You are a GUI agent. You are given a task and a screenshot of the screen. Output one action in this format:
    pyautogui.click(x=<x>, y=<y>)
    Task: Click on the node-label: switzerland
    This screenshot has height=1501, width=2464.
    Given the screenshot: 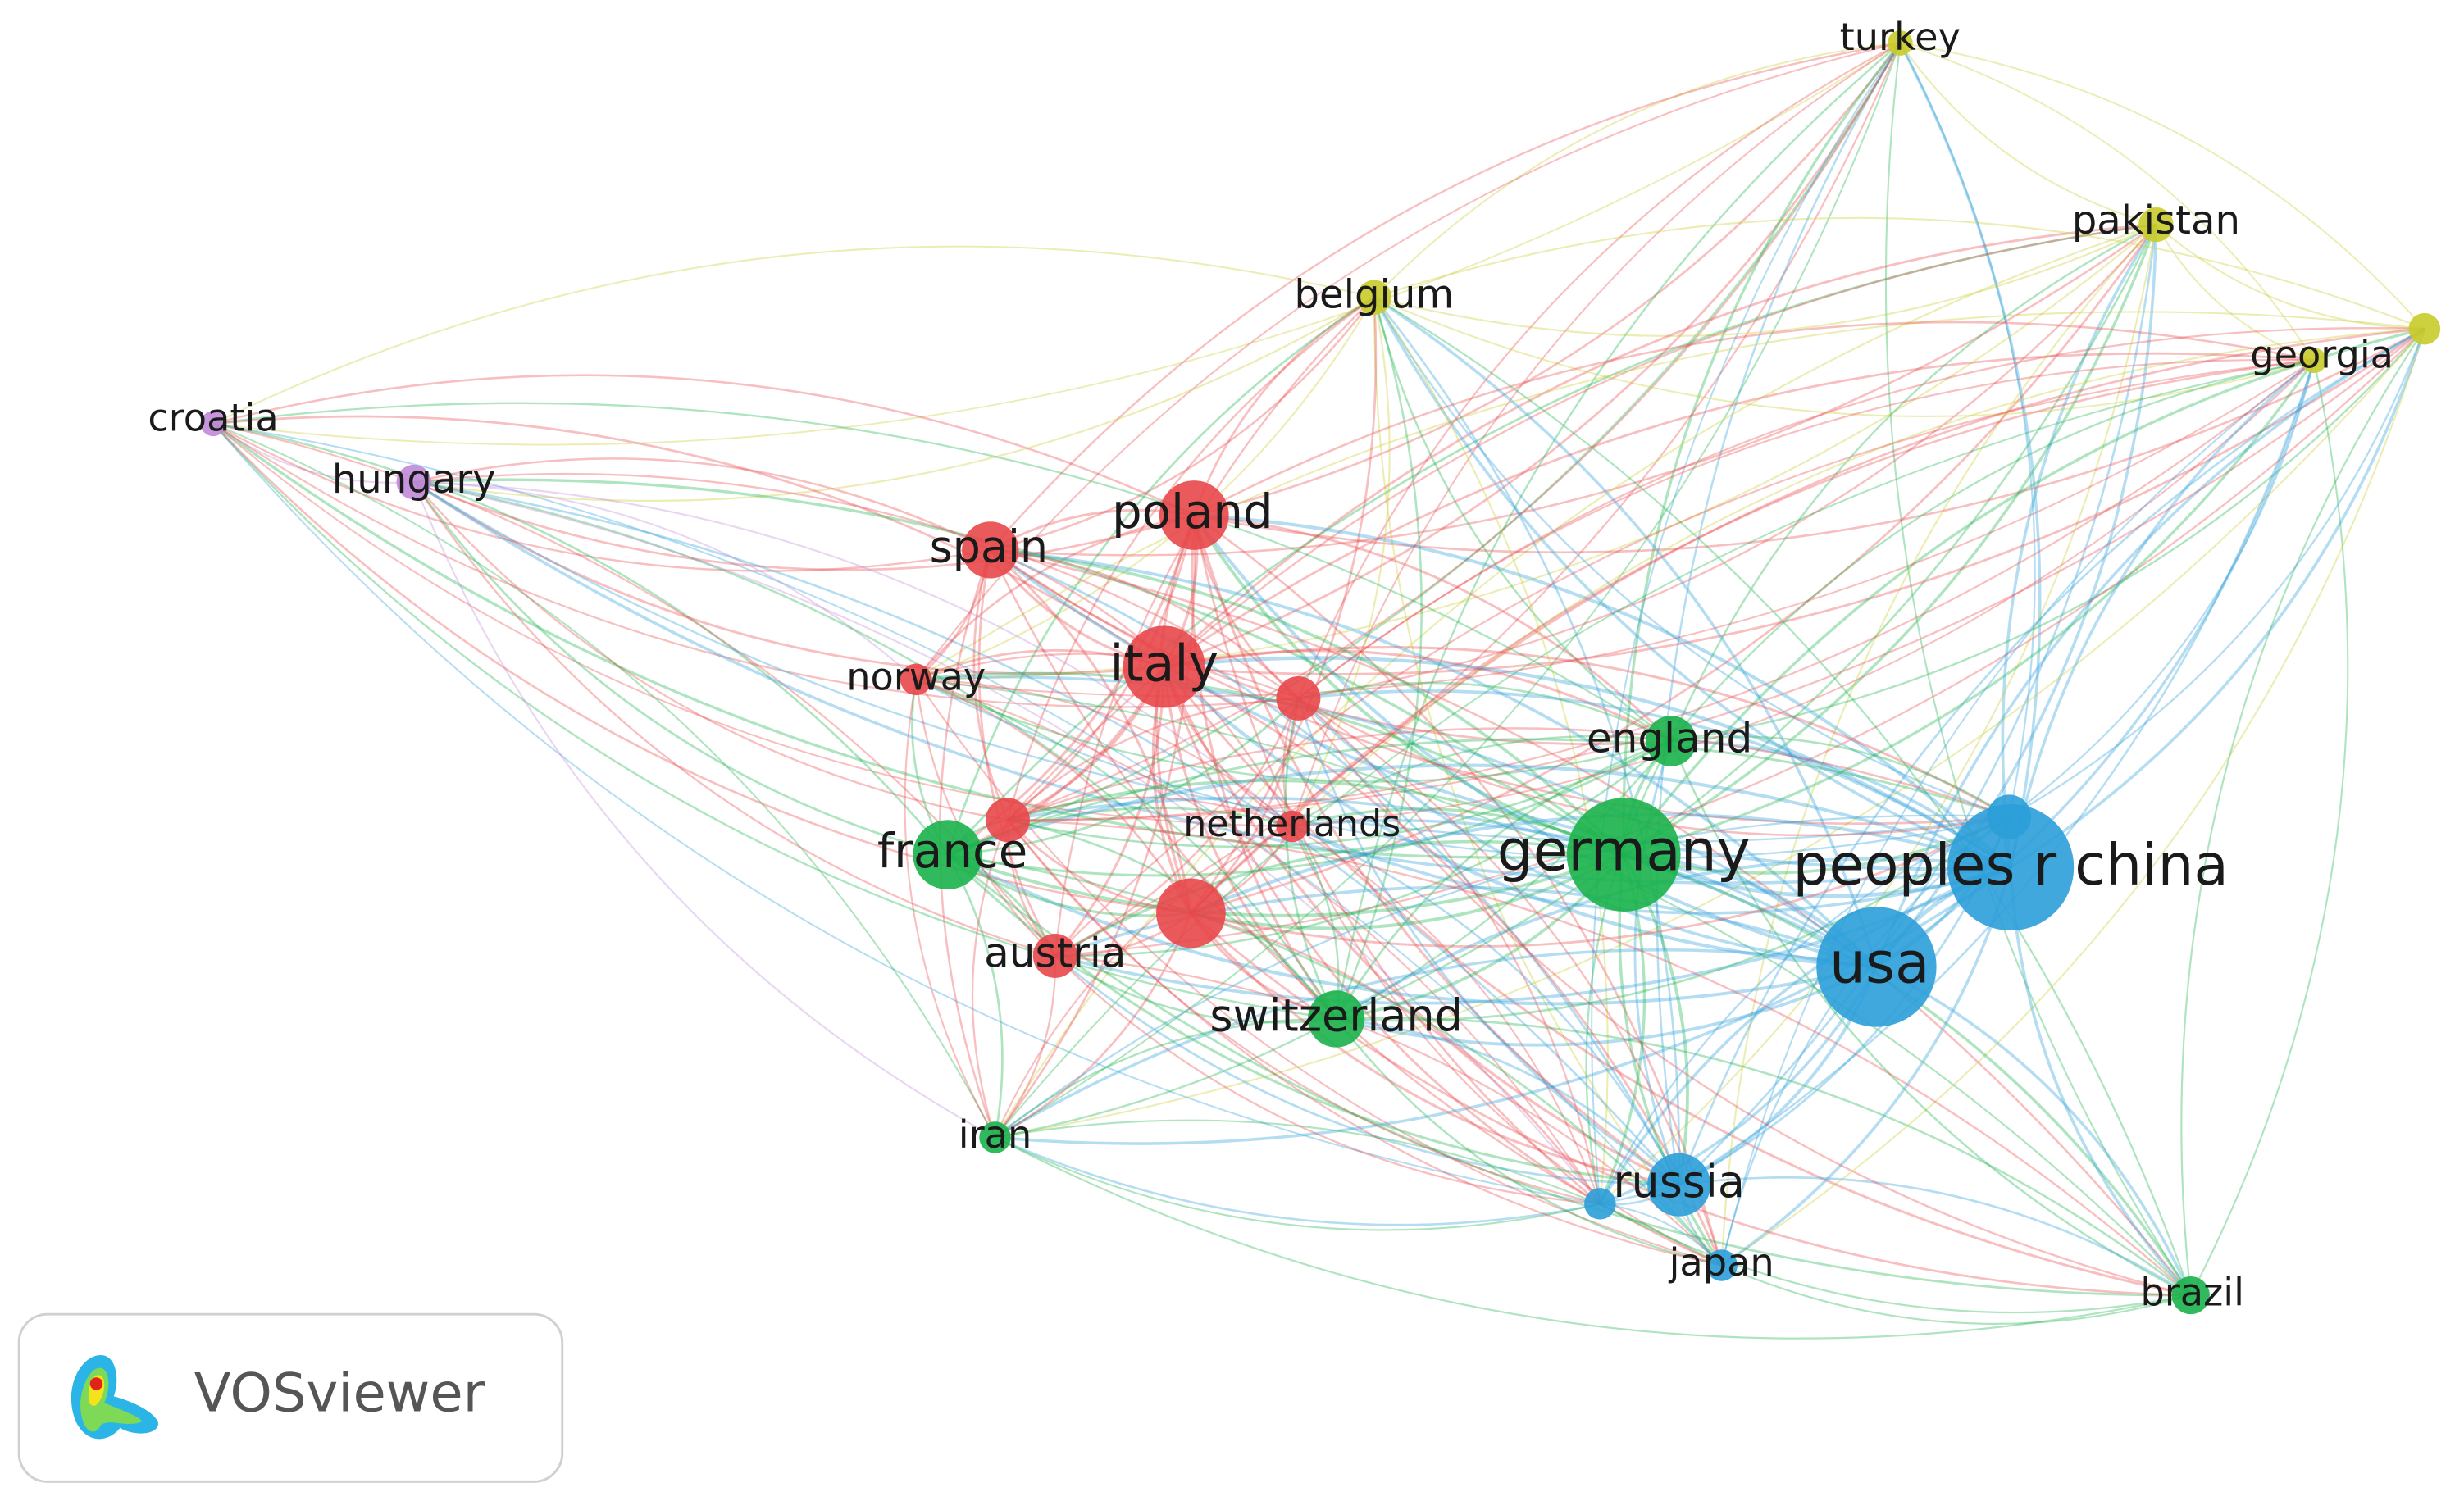 What is the action you would take?
    pyautogui.click(x=1335, y=1016)
    